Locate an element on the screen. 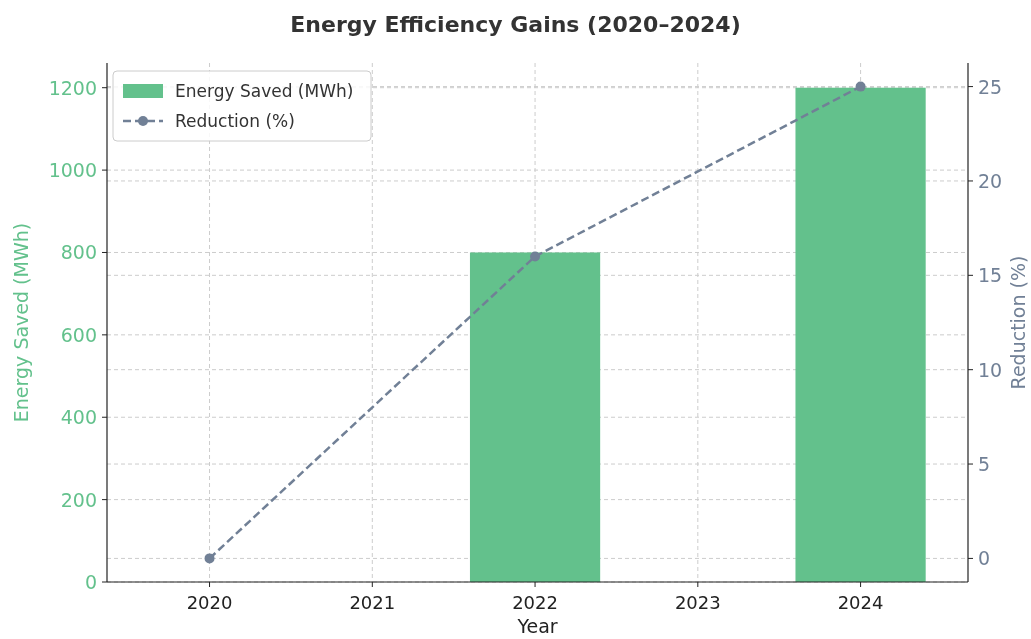 The image size is (1031, 639). y2-tick-label: 15 is located at coordinates (990, 275).